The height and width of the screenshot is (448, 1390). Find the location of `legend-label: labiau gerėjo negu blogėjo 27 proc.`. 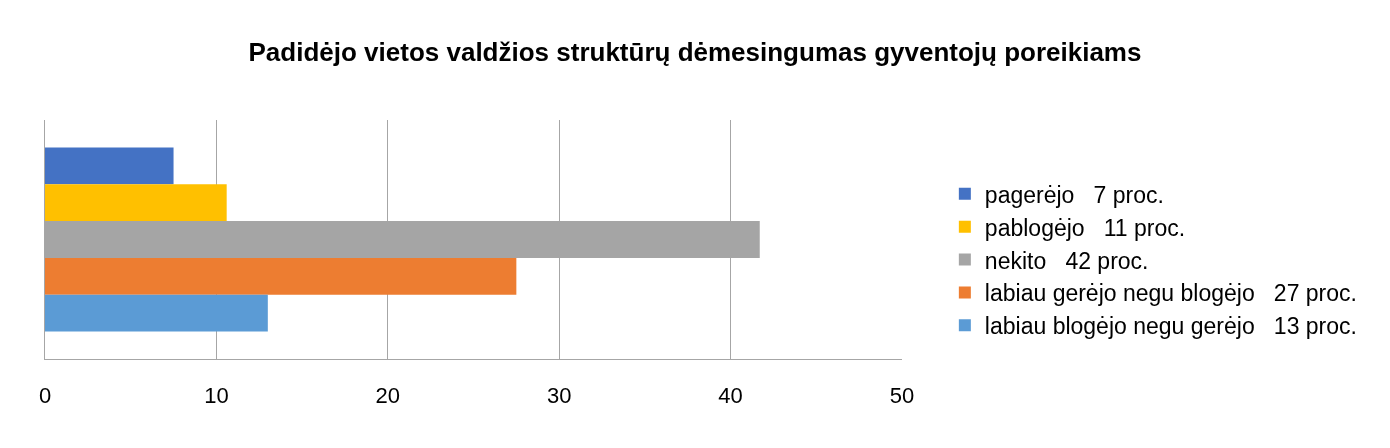

legend-label: labiau gerėjo negu blogėjo 27 proc. is located at coordinates (1170, 293).